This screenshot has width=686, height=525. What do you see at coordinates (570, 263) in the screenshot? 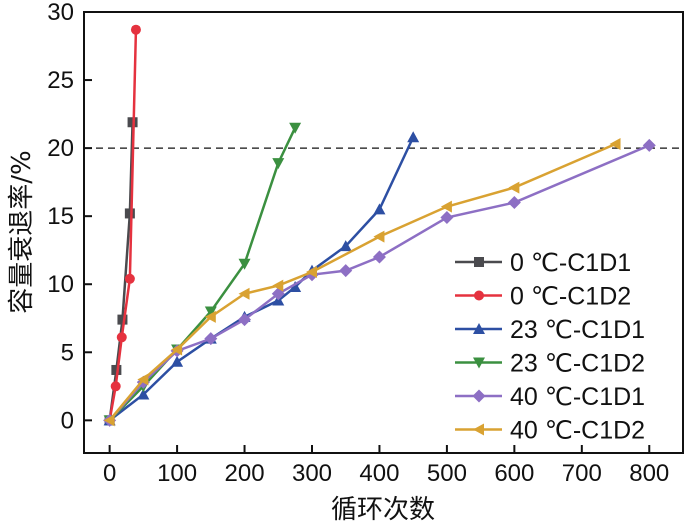
I see `legend-label: 0 ℃-C1D1` at bounding box center [570, 263].